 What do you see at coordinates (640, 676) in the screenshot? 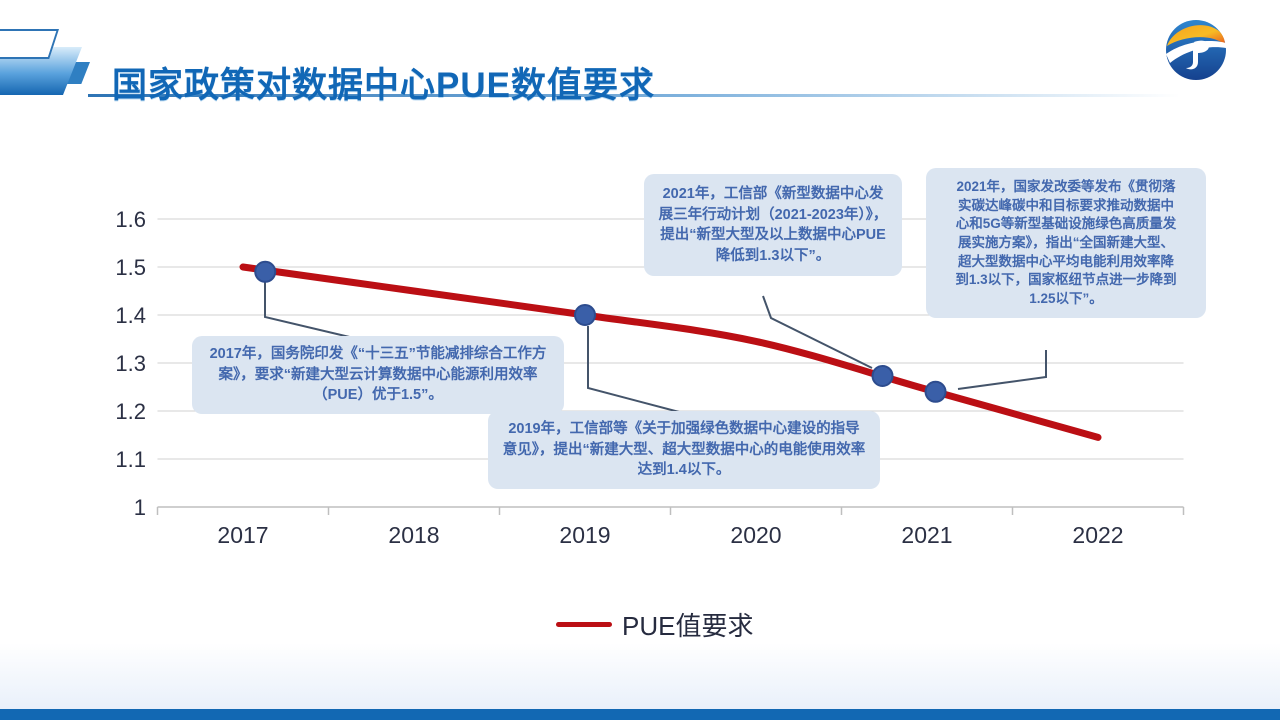
I see `footer-gradient` at bounding box center [640, 676].